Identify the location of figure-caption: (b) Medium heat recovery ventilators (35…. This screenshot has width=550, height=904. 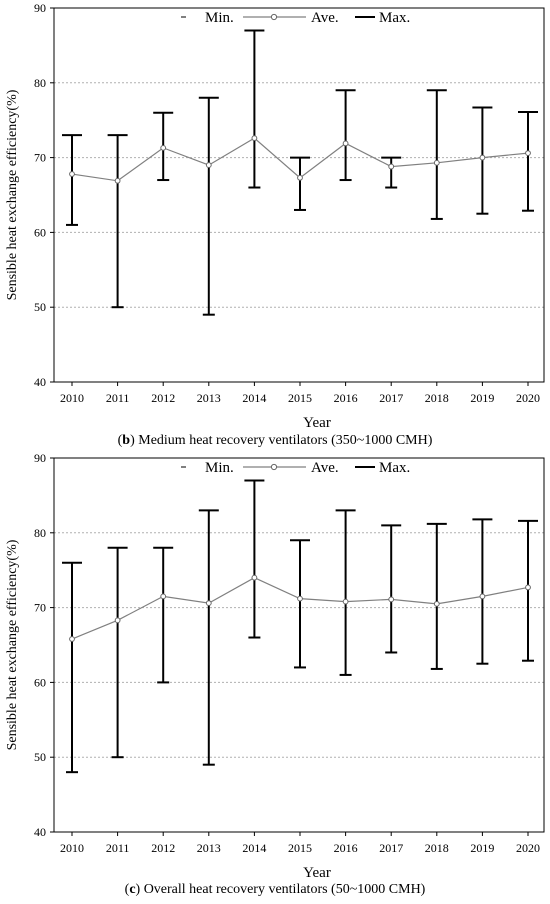
(275, 440).